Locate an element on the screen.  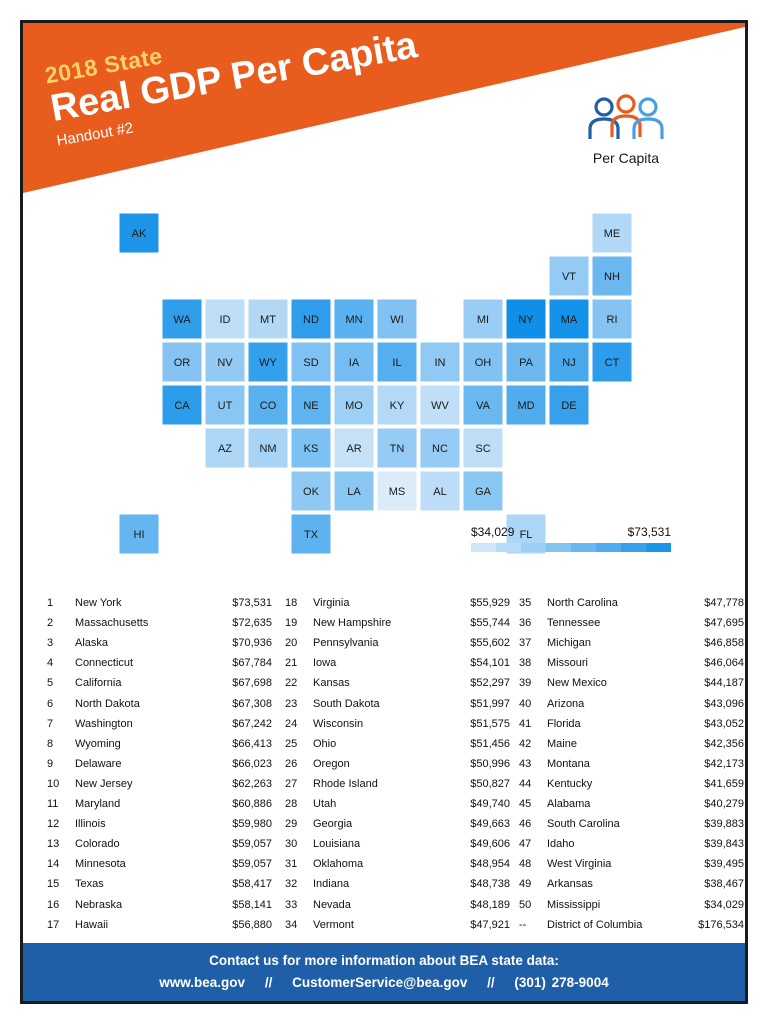
state-cell: Florida is located at coordinates (564, 723).